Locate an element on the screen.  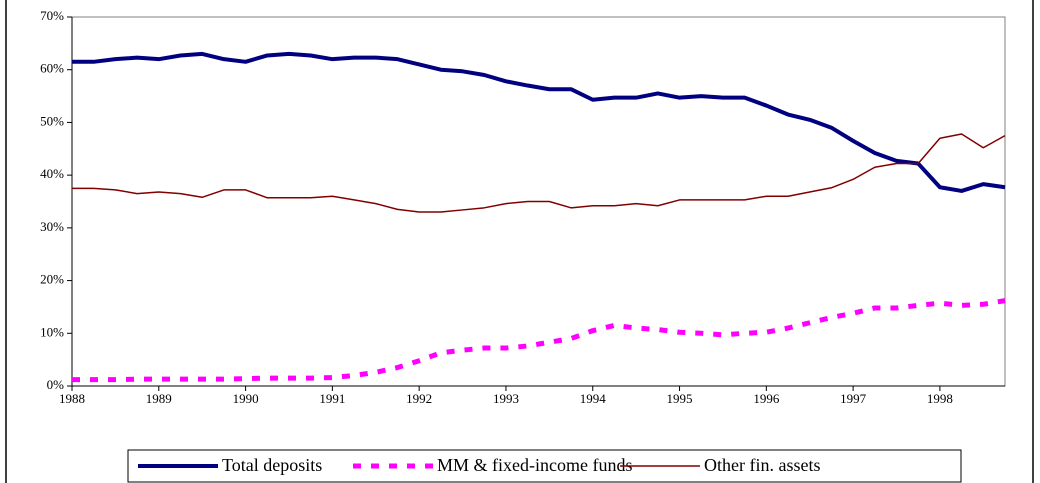
y-tick-label: 30% is located at coordinates (52, 226).